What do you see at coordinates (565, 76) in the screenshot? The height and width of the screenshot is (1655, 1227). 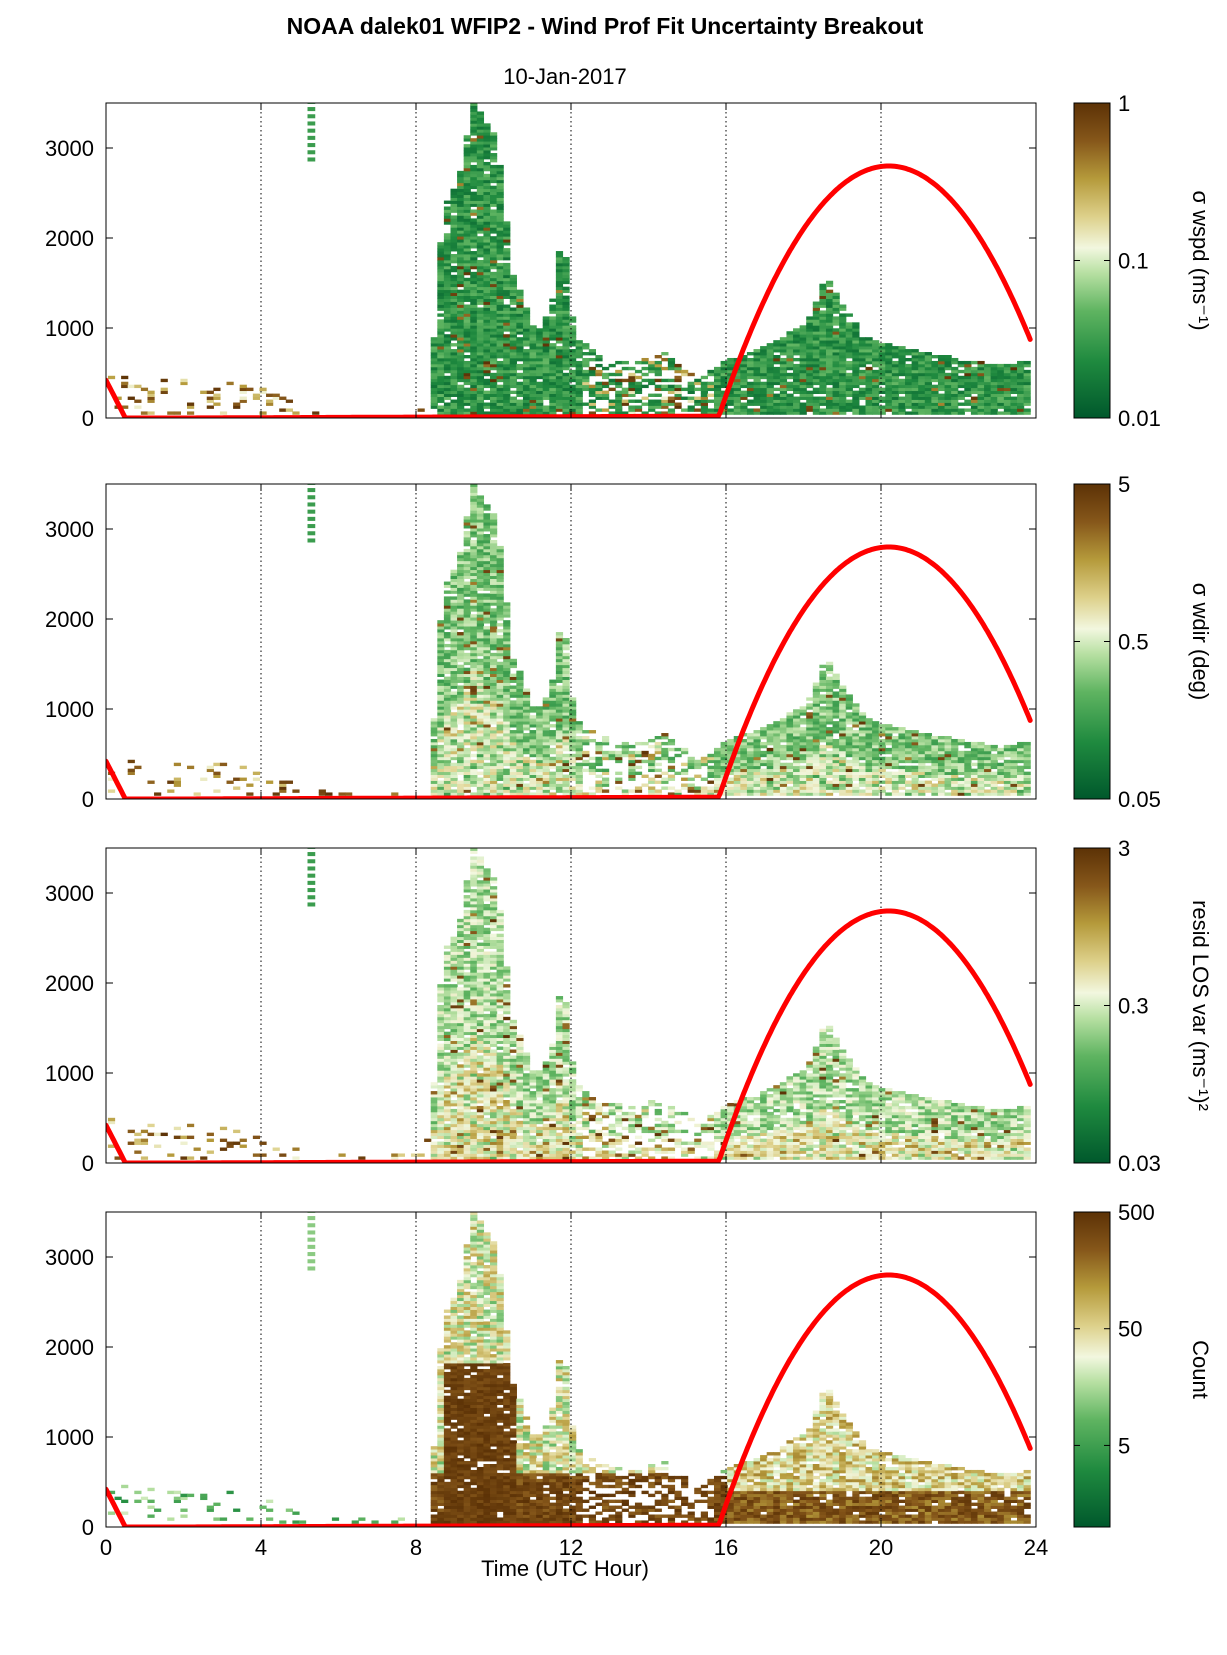 I see `chart-subtitle: 10-Jan-2017` at bounding box center [565, 76].